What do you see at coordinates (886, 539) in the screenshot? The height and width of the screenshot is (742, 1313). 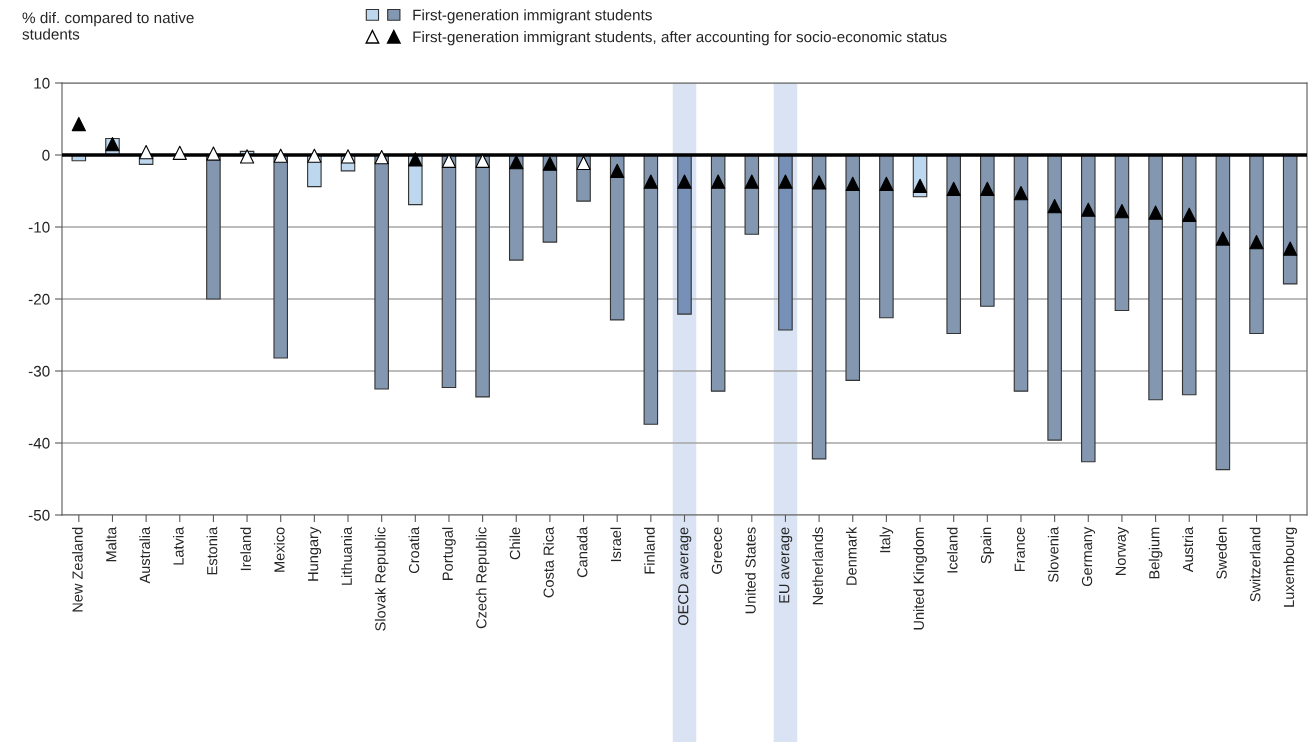 I see `x-tick-label: Italy` at bounding box center [886, 539].